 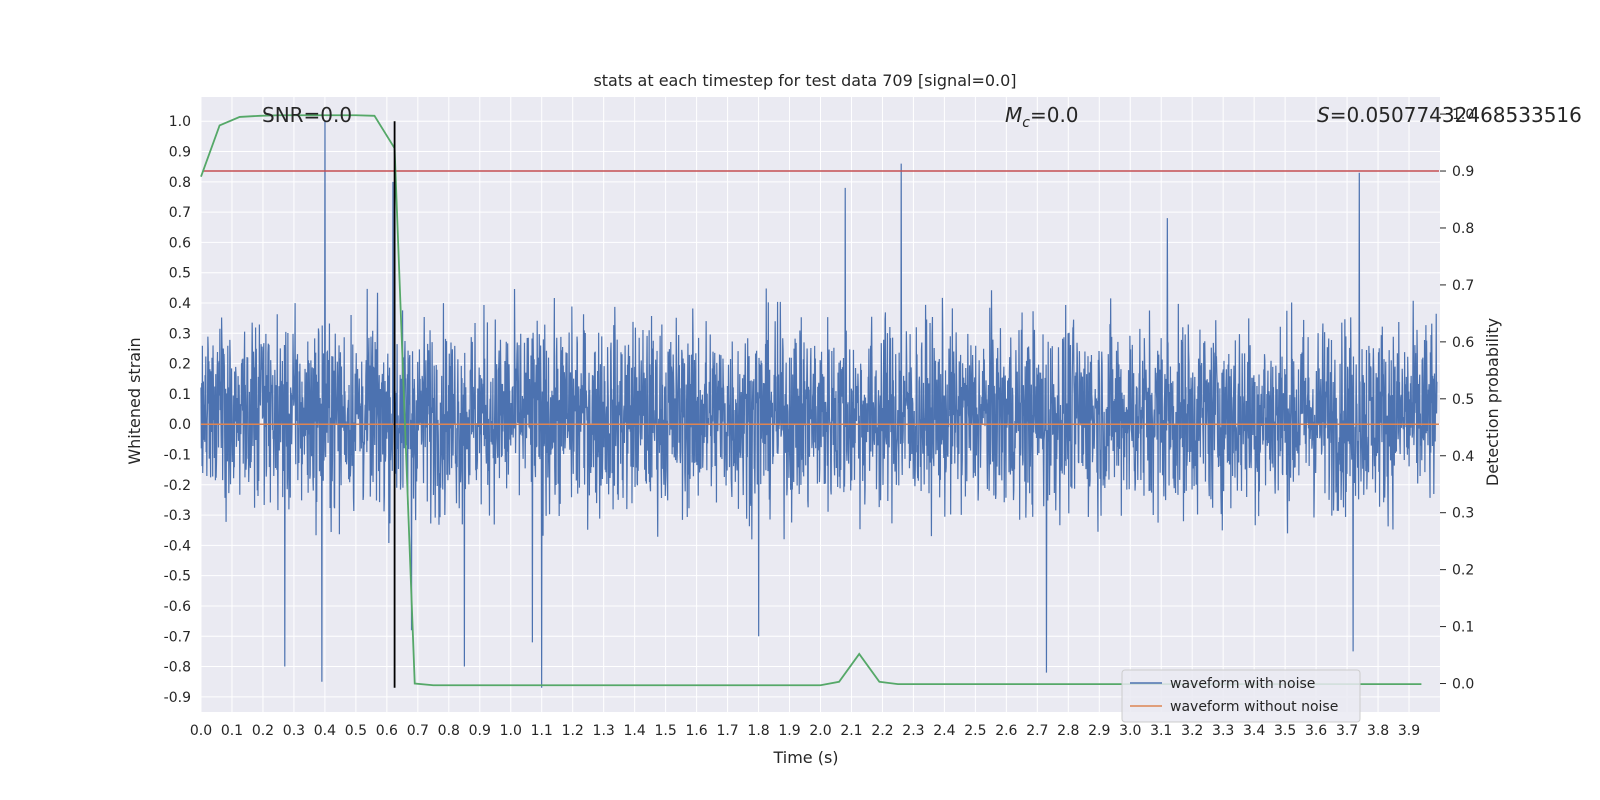 I want to click on x-tick-label: 1.6, so click(x=696, y=731).